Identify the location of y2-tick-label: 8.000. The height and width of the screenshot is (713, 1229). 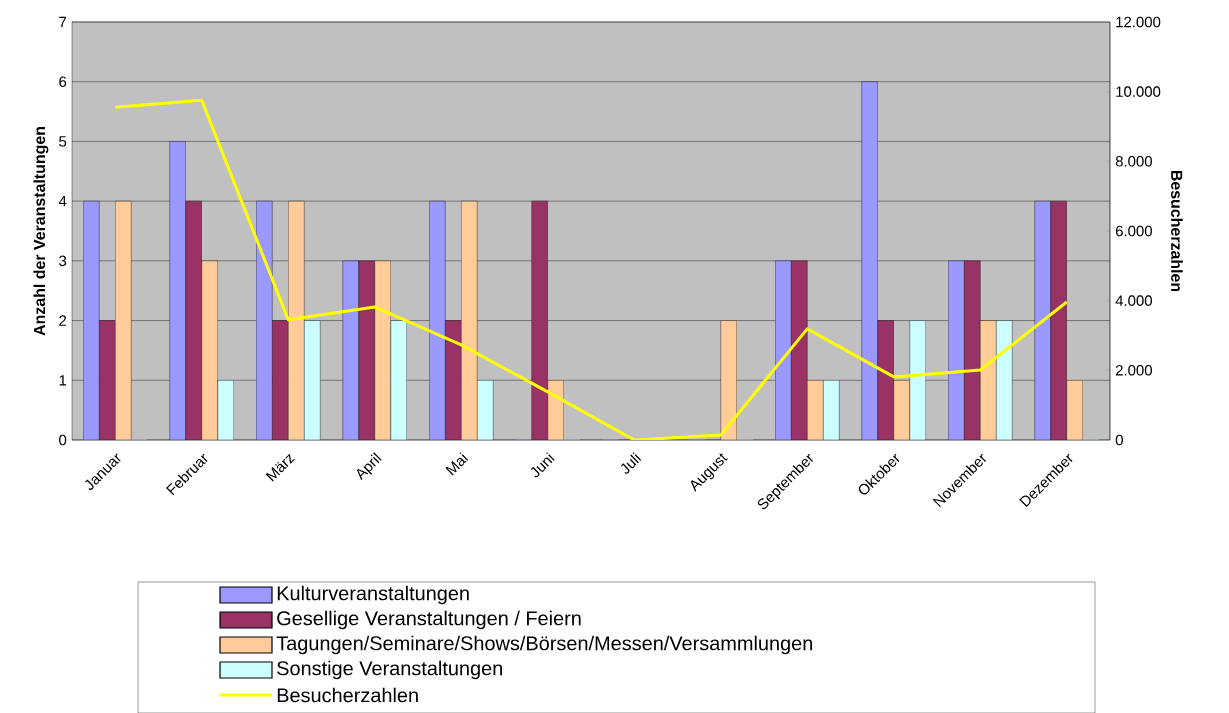
(1133, 161).